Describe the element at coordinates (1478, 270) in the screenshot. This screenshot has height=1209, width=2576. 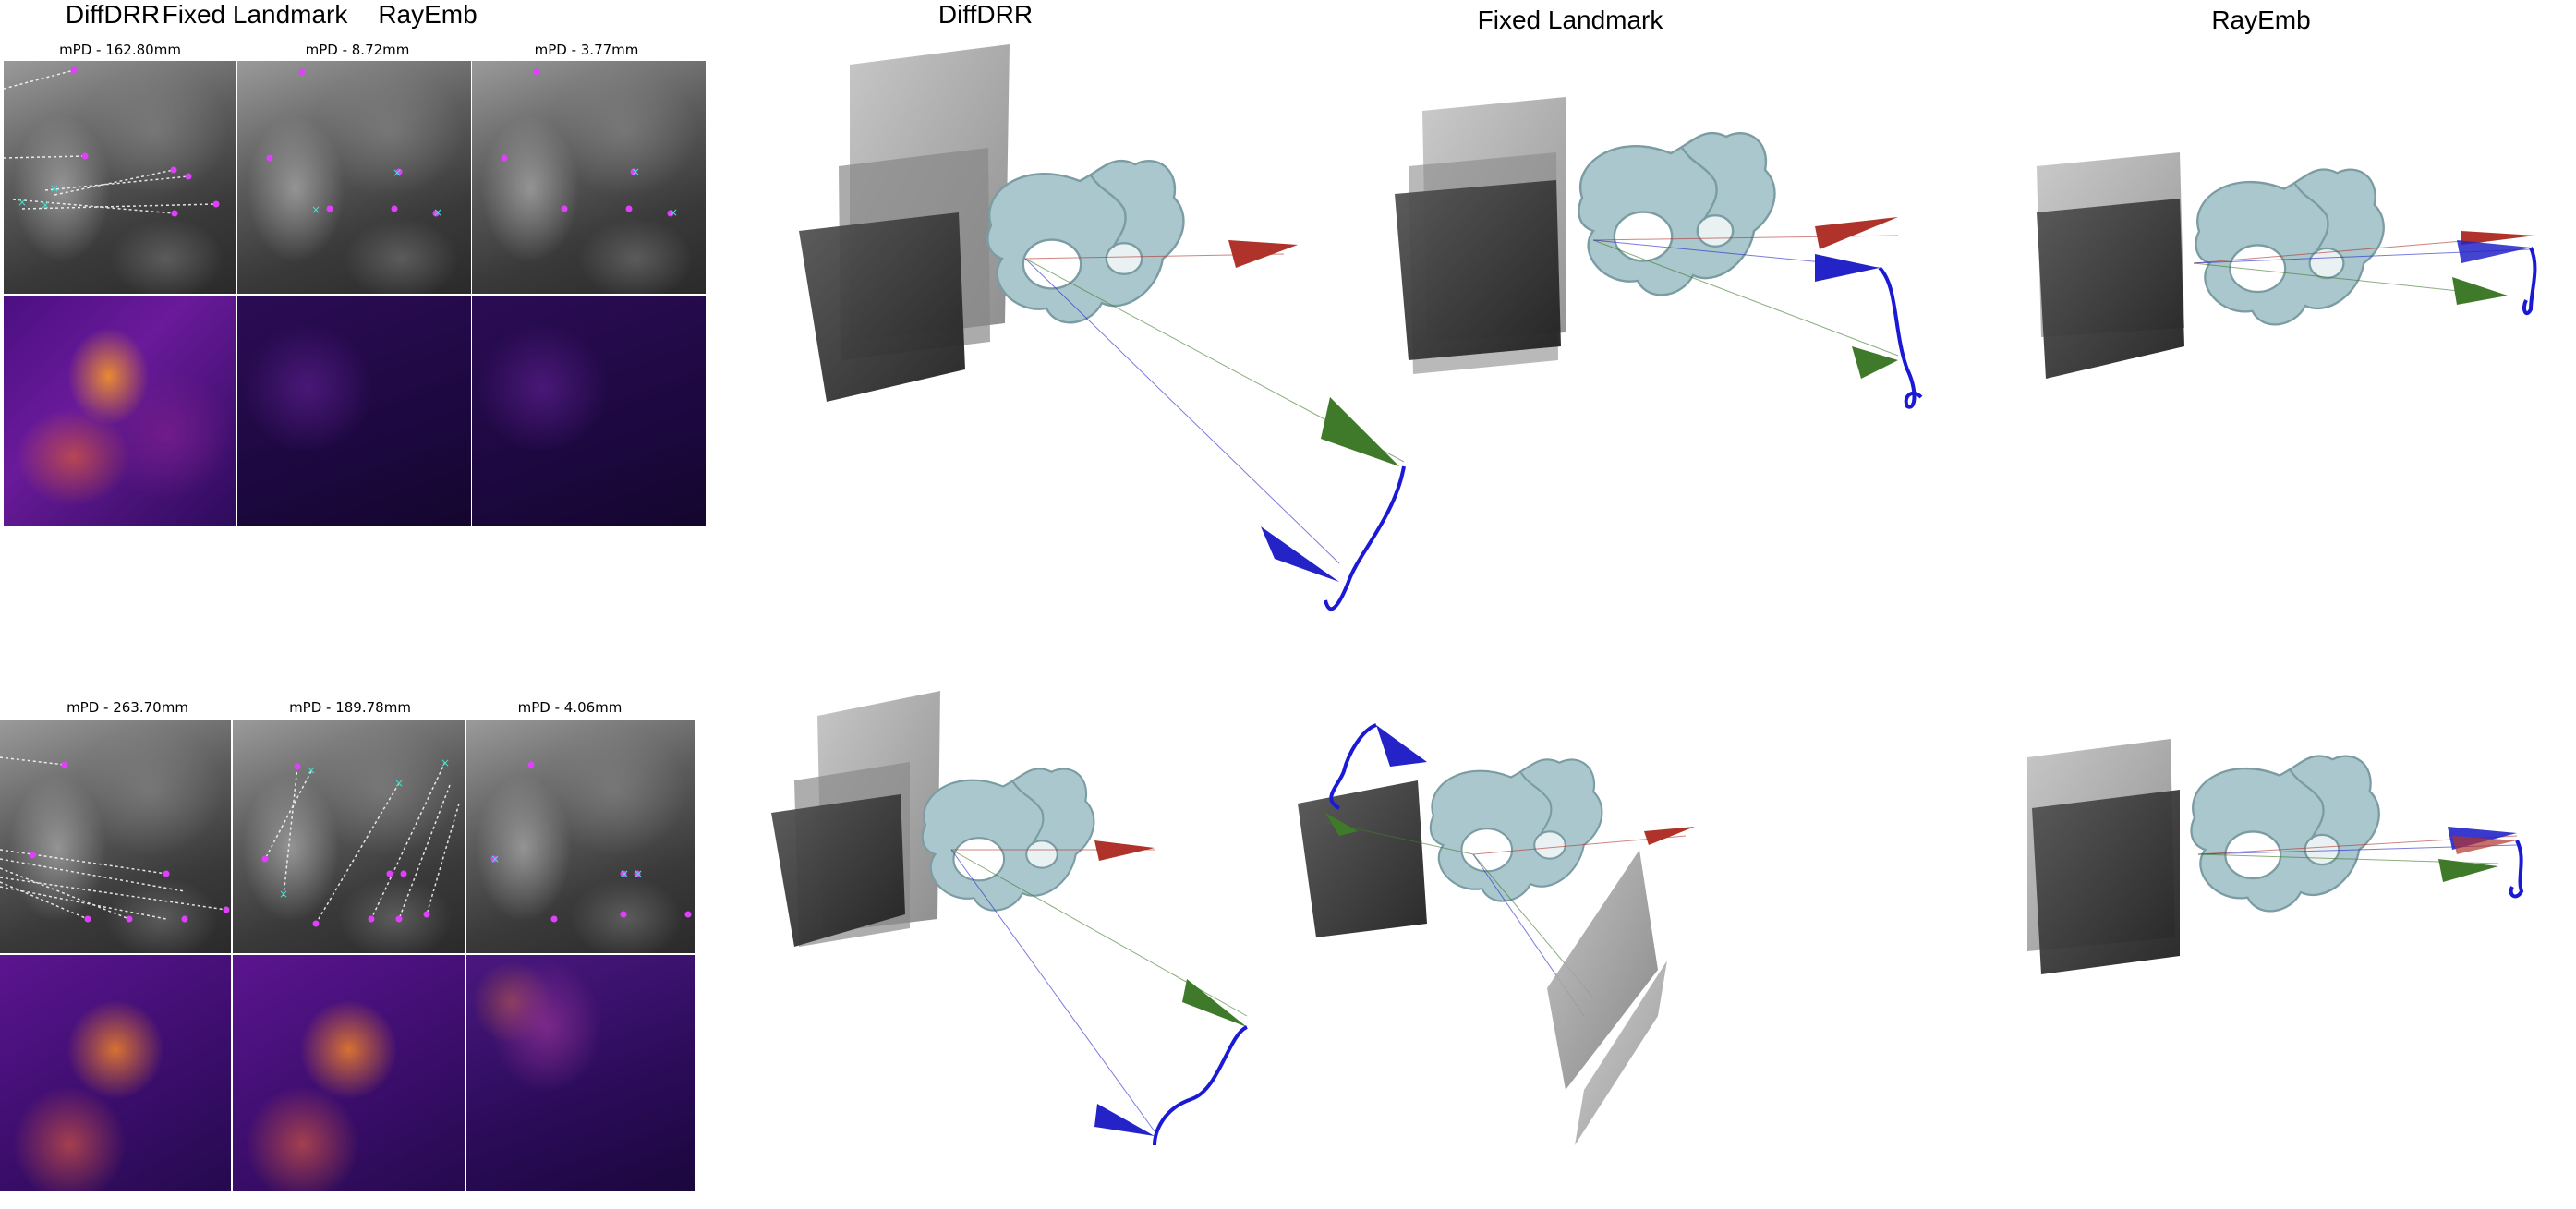
I see `row1-fixed-drr-plane-front` at that location.